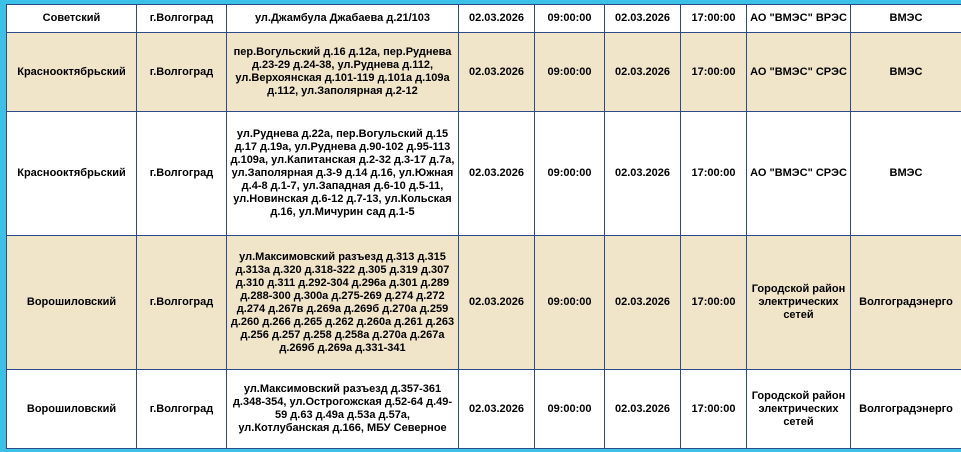  What do you see at coordinates (798, 18) in the screenshot?
I see `cell-organization: АО "ВМЭС" ВРЭС` at bounding box center [798, 18].